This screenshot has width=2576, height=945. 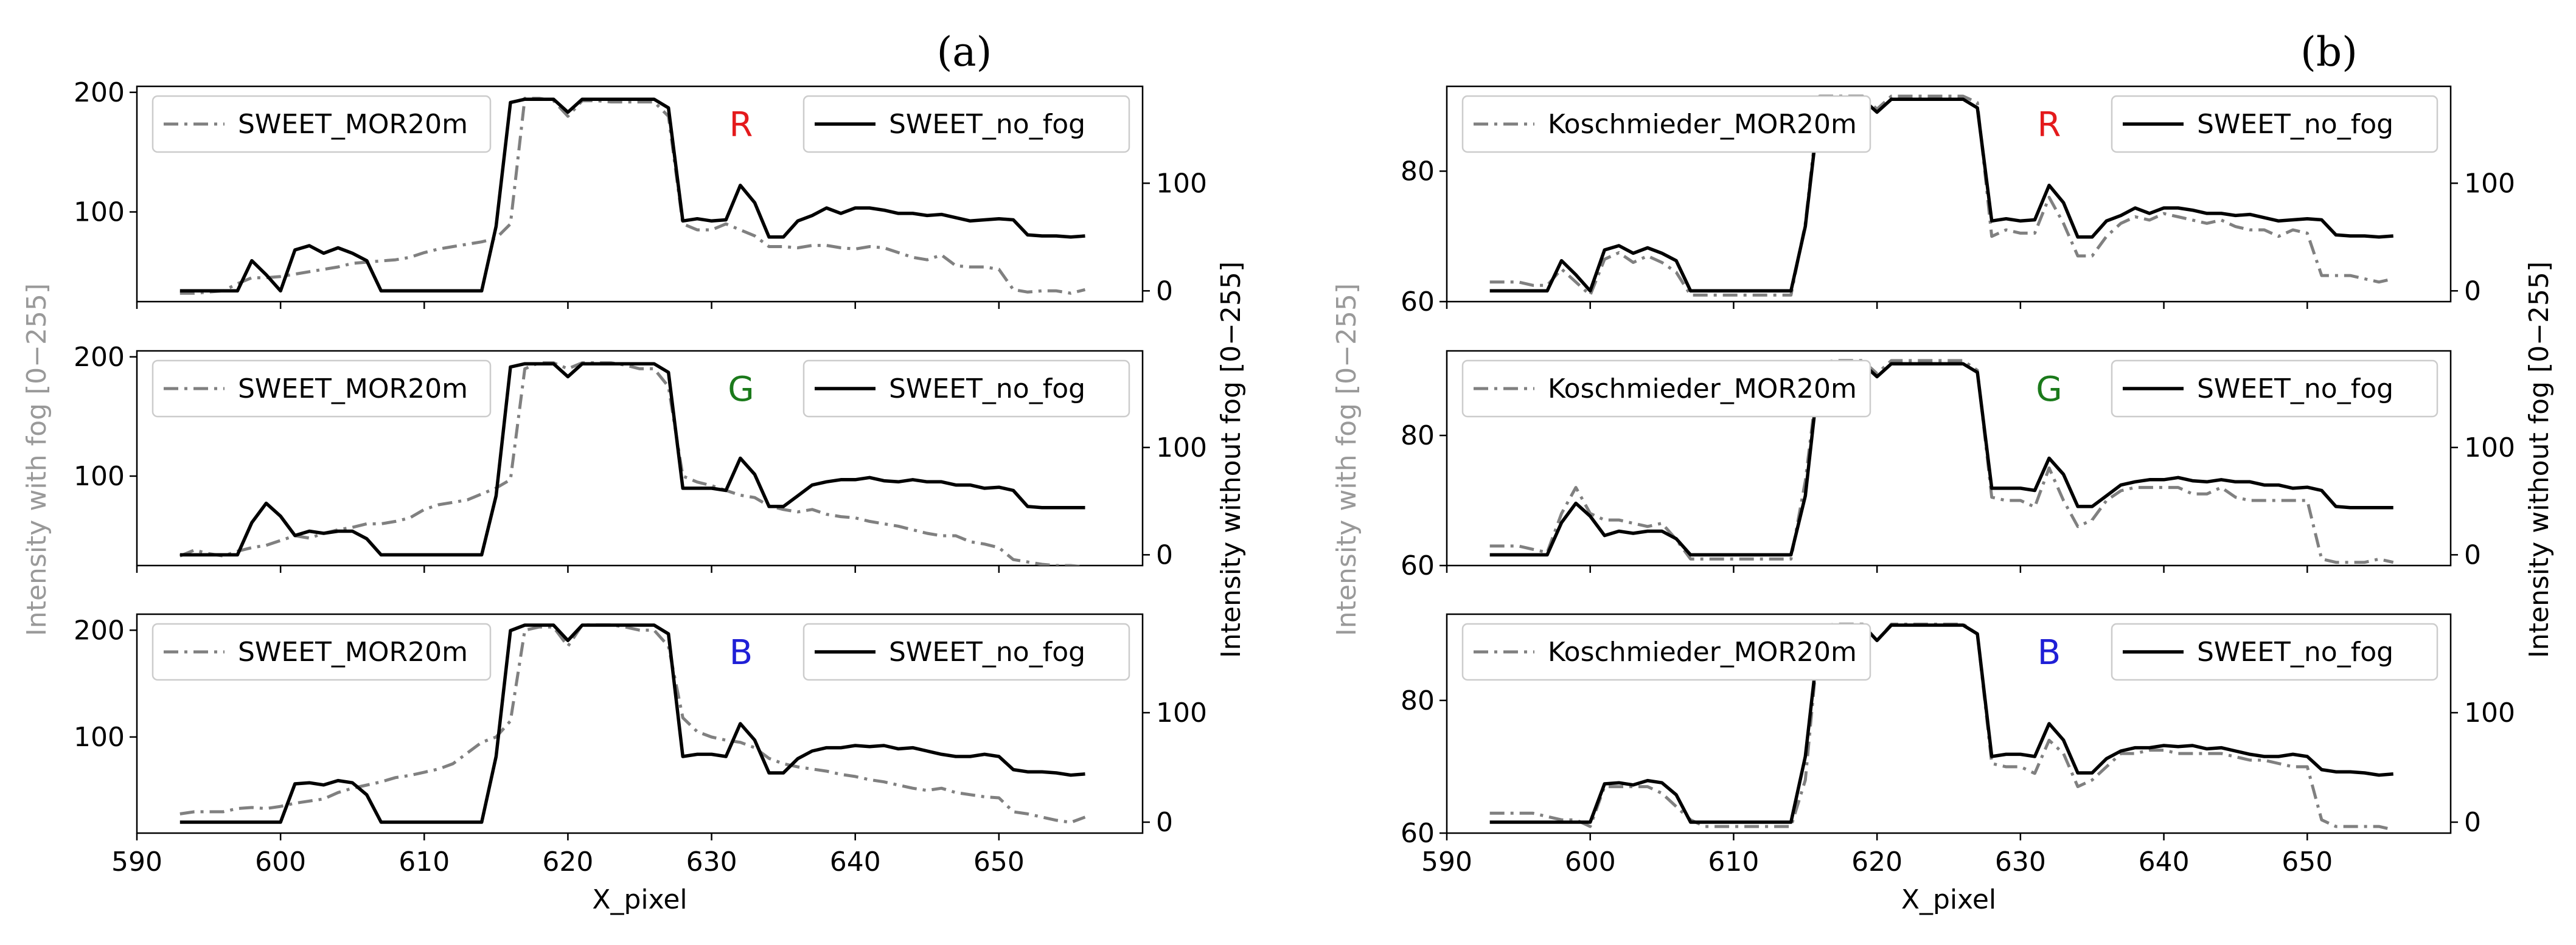 I want to click on subplot-G: 60 80 0 100 Koschmieder_MOR20m SWEET_no_fog G, so click(x=1958, y=465).